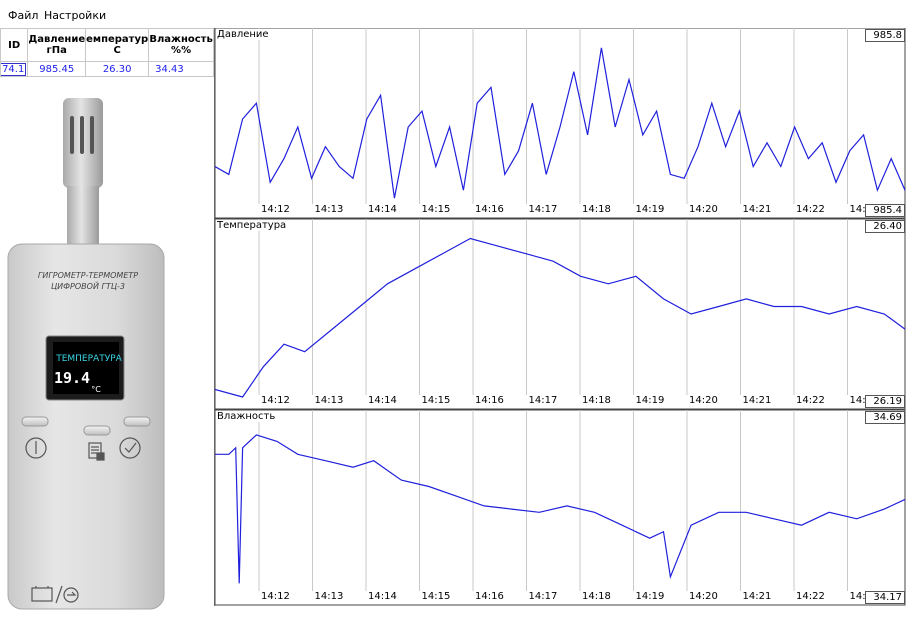 The height and width of the screenshot is (618, 913). I want to click on report-icon, so click(96, 451).